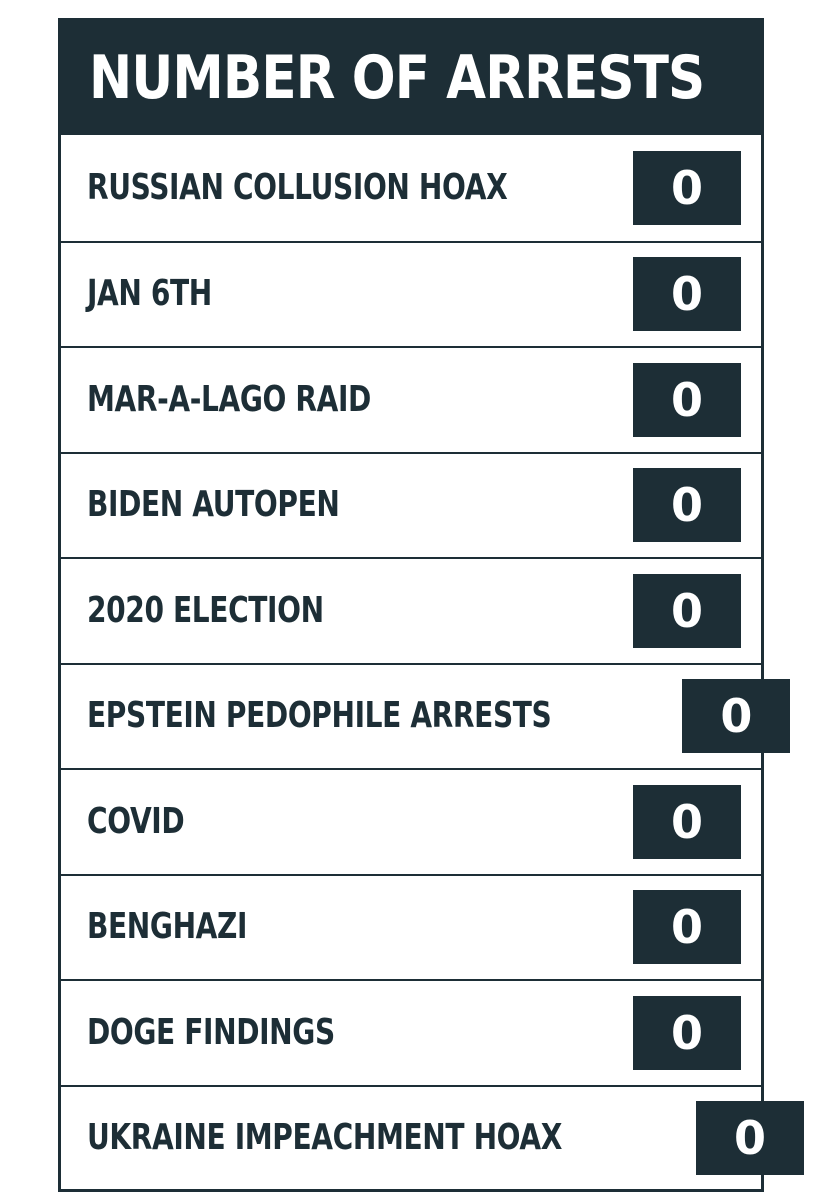 The height and width of the screenshot is (1200, 824). I want to click on row-label: DOGE FINDINGS, so click(211, 1032).